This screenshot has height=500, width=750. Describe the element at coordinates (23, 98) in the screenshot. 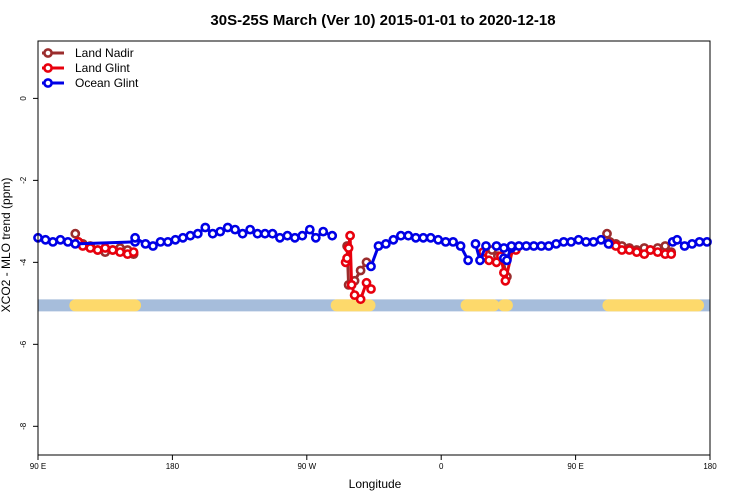

I see `y-tick-label: 0` at that location.